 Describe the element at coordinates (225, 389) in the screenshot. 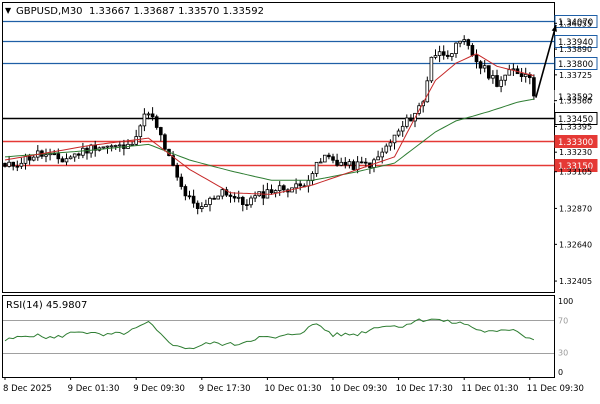

I see `time-tick-label-3: 9 Dec 17:30` at that location.